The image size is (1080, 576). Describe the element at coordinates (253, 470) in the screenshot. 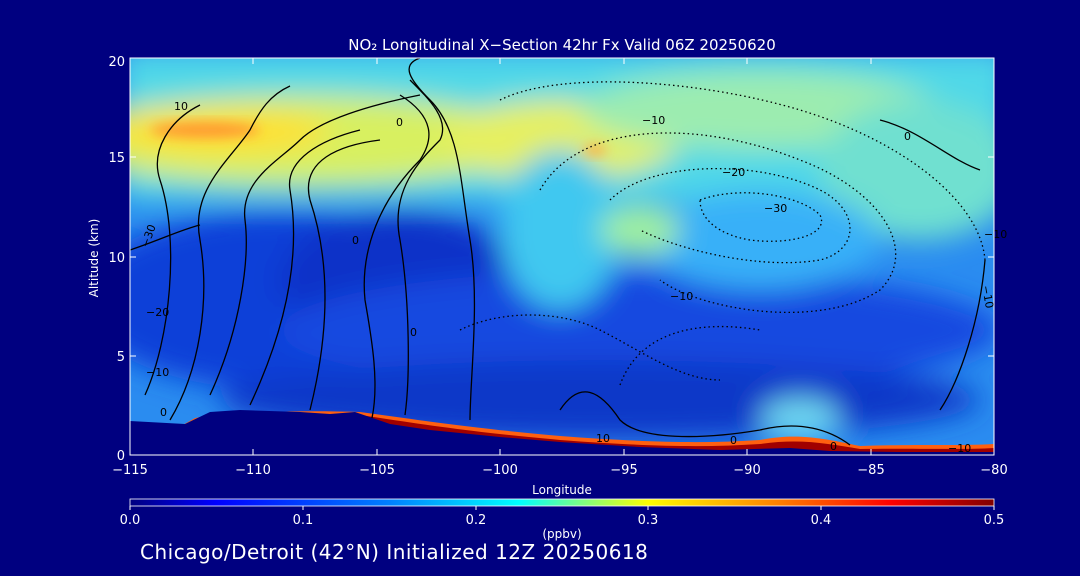

I see `x-tick-label: −110` at that location.